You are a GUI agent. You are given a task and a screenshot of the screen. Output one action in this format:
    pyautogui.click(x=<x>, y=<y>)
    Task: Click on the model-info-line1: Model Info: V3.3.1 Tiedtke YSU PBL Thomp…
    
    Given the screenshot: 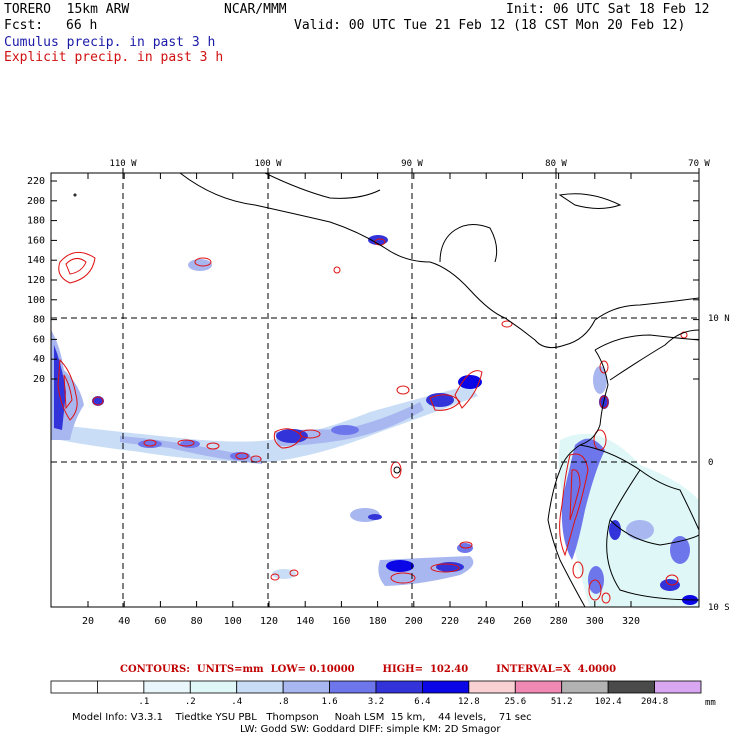 What is the action you would take?
    pyautogui.click(x=302, y=717)
    